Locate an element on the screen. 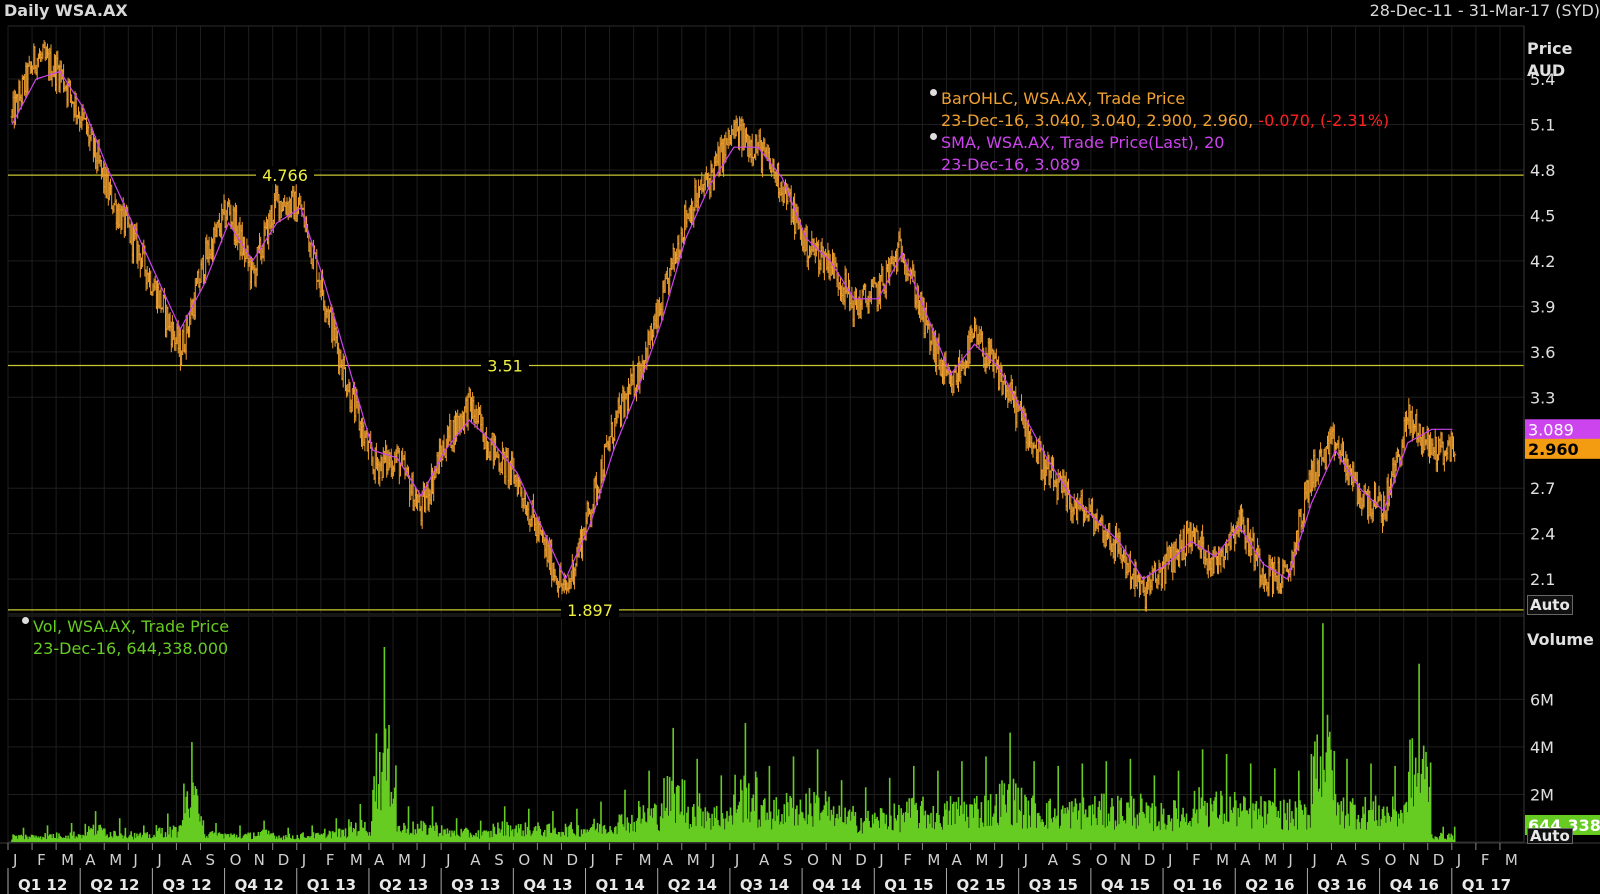  x-month-label: J is located at coordinates (1458, 860).